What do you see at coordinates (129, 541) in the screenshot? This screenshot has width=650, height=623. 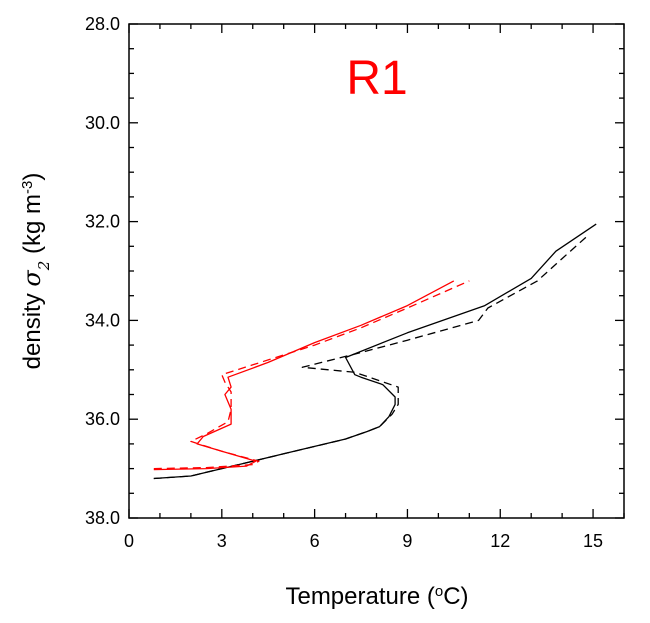 I see `x-tick-label: 0` at bounding box center [129, 541].